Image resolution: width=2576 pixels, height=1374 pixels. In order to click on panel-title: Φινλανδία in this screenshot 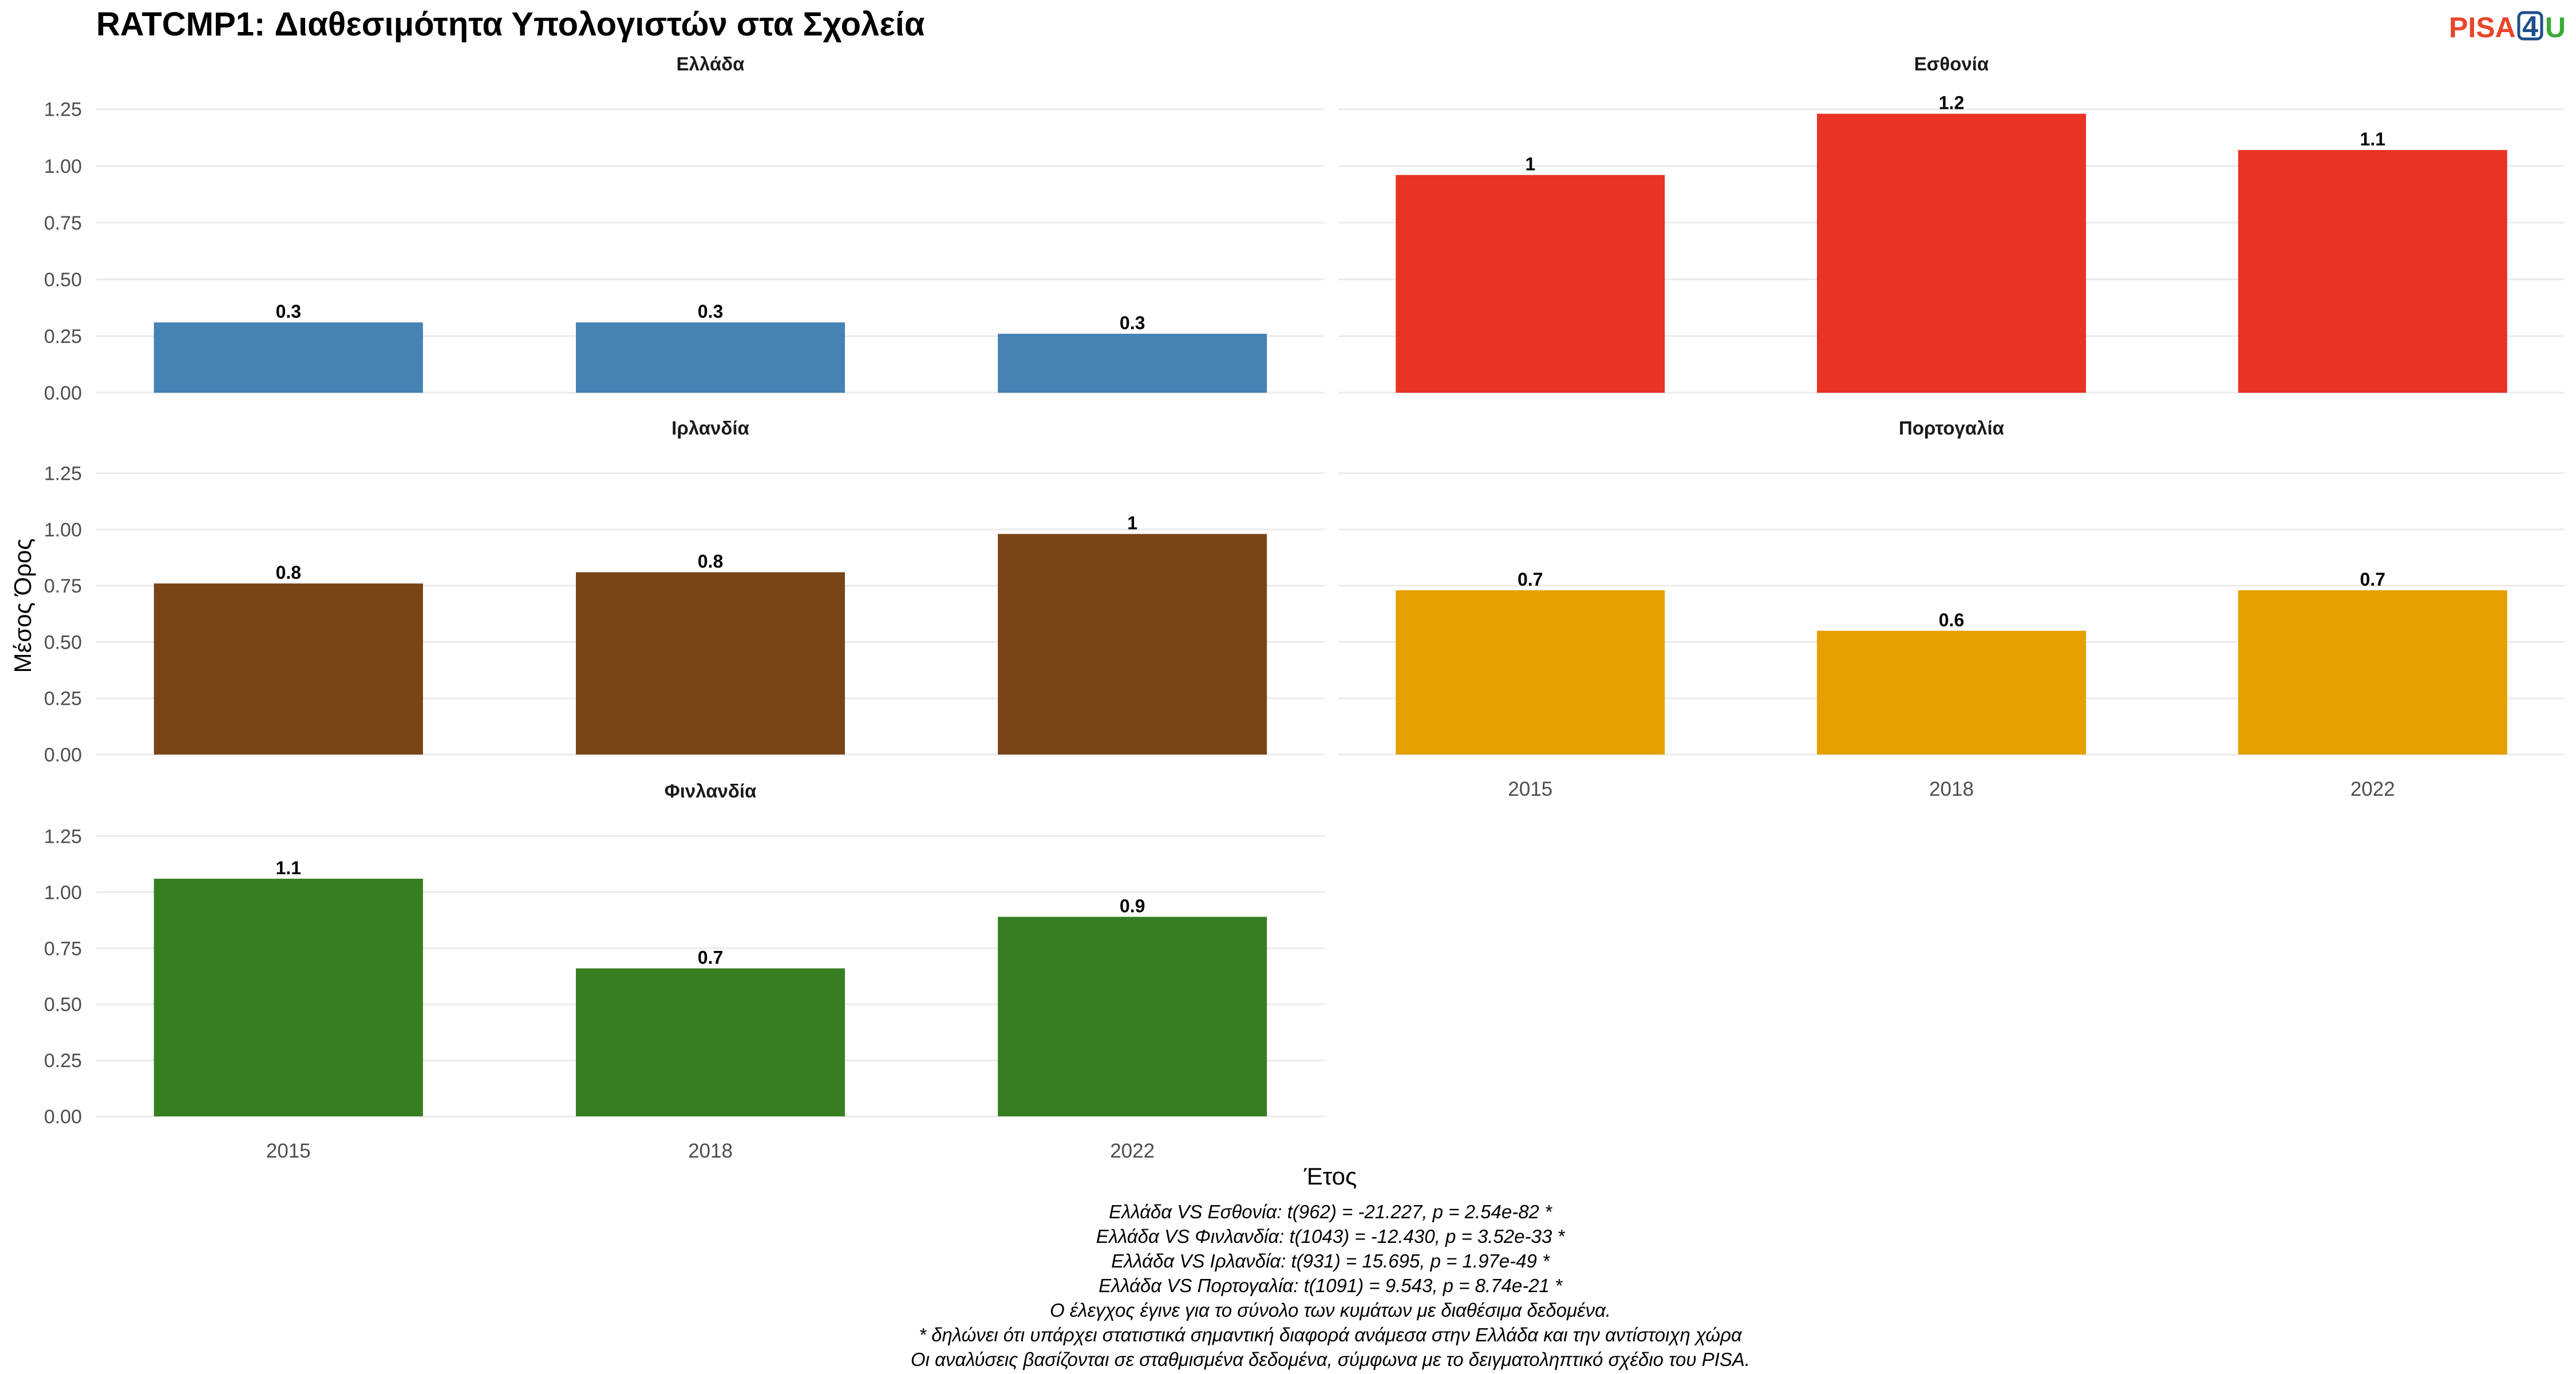, I will do `click(711, 791)`.